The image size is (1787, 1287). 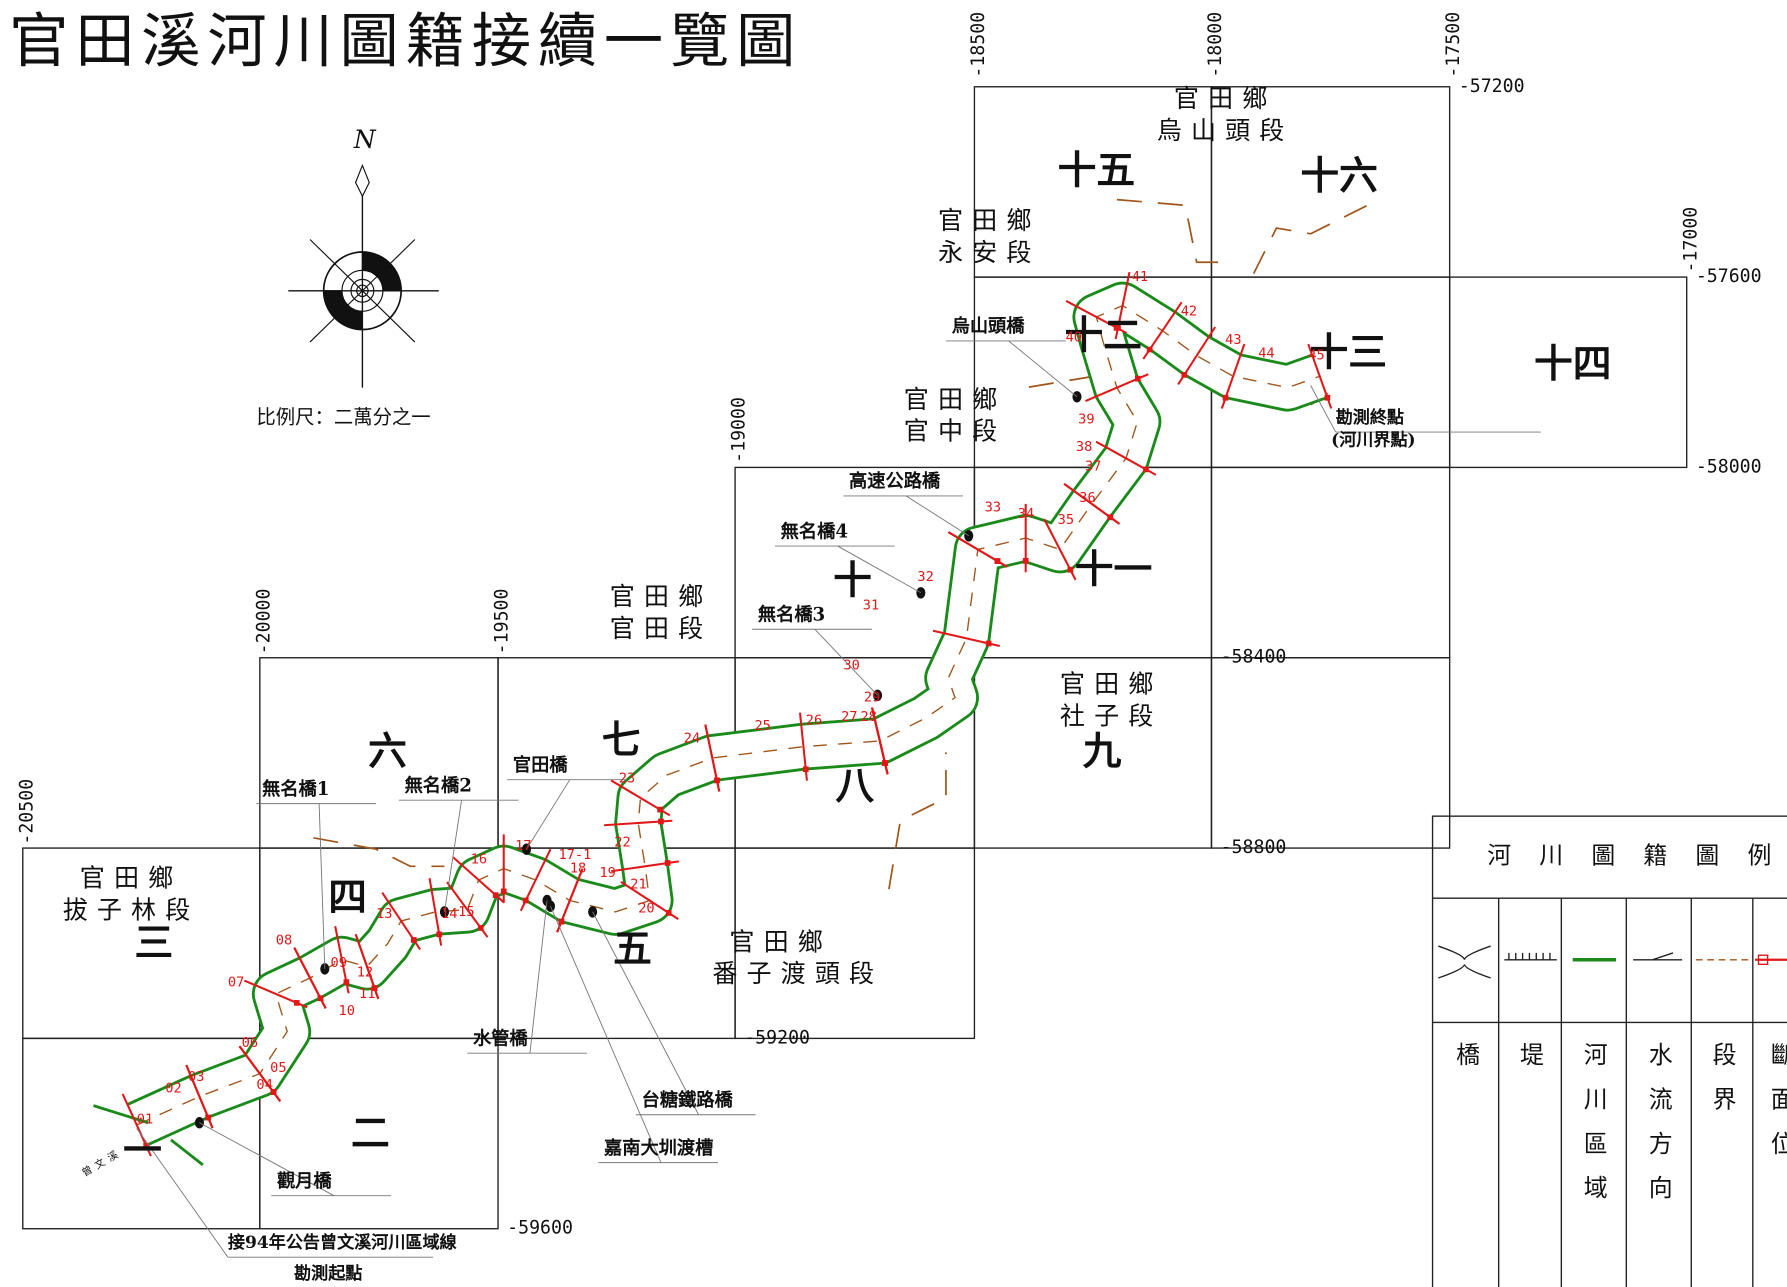 I want to click on section-number: 42, so click(x=1189, y=311).